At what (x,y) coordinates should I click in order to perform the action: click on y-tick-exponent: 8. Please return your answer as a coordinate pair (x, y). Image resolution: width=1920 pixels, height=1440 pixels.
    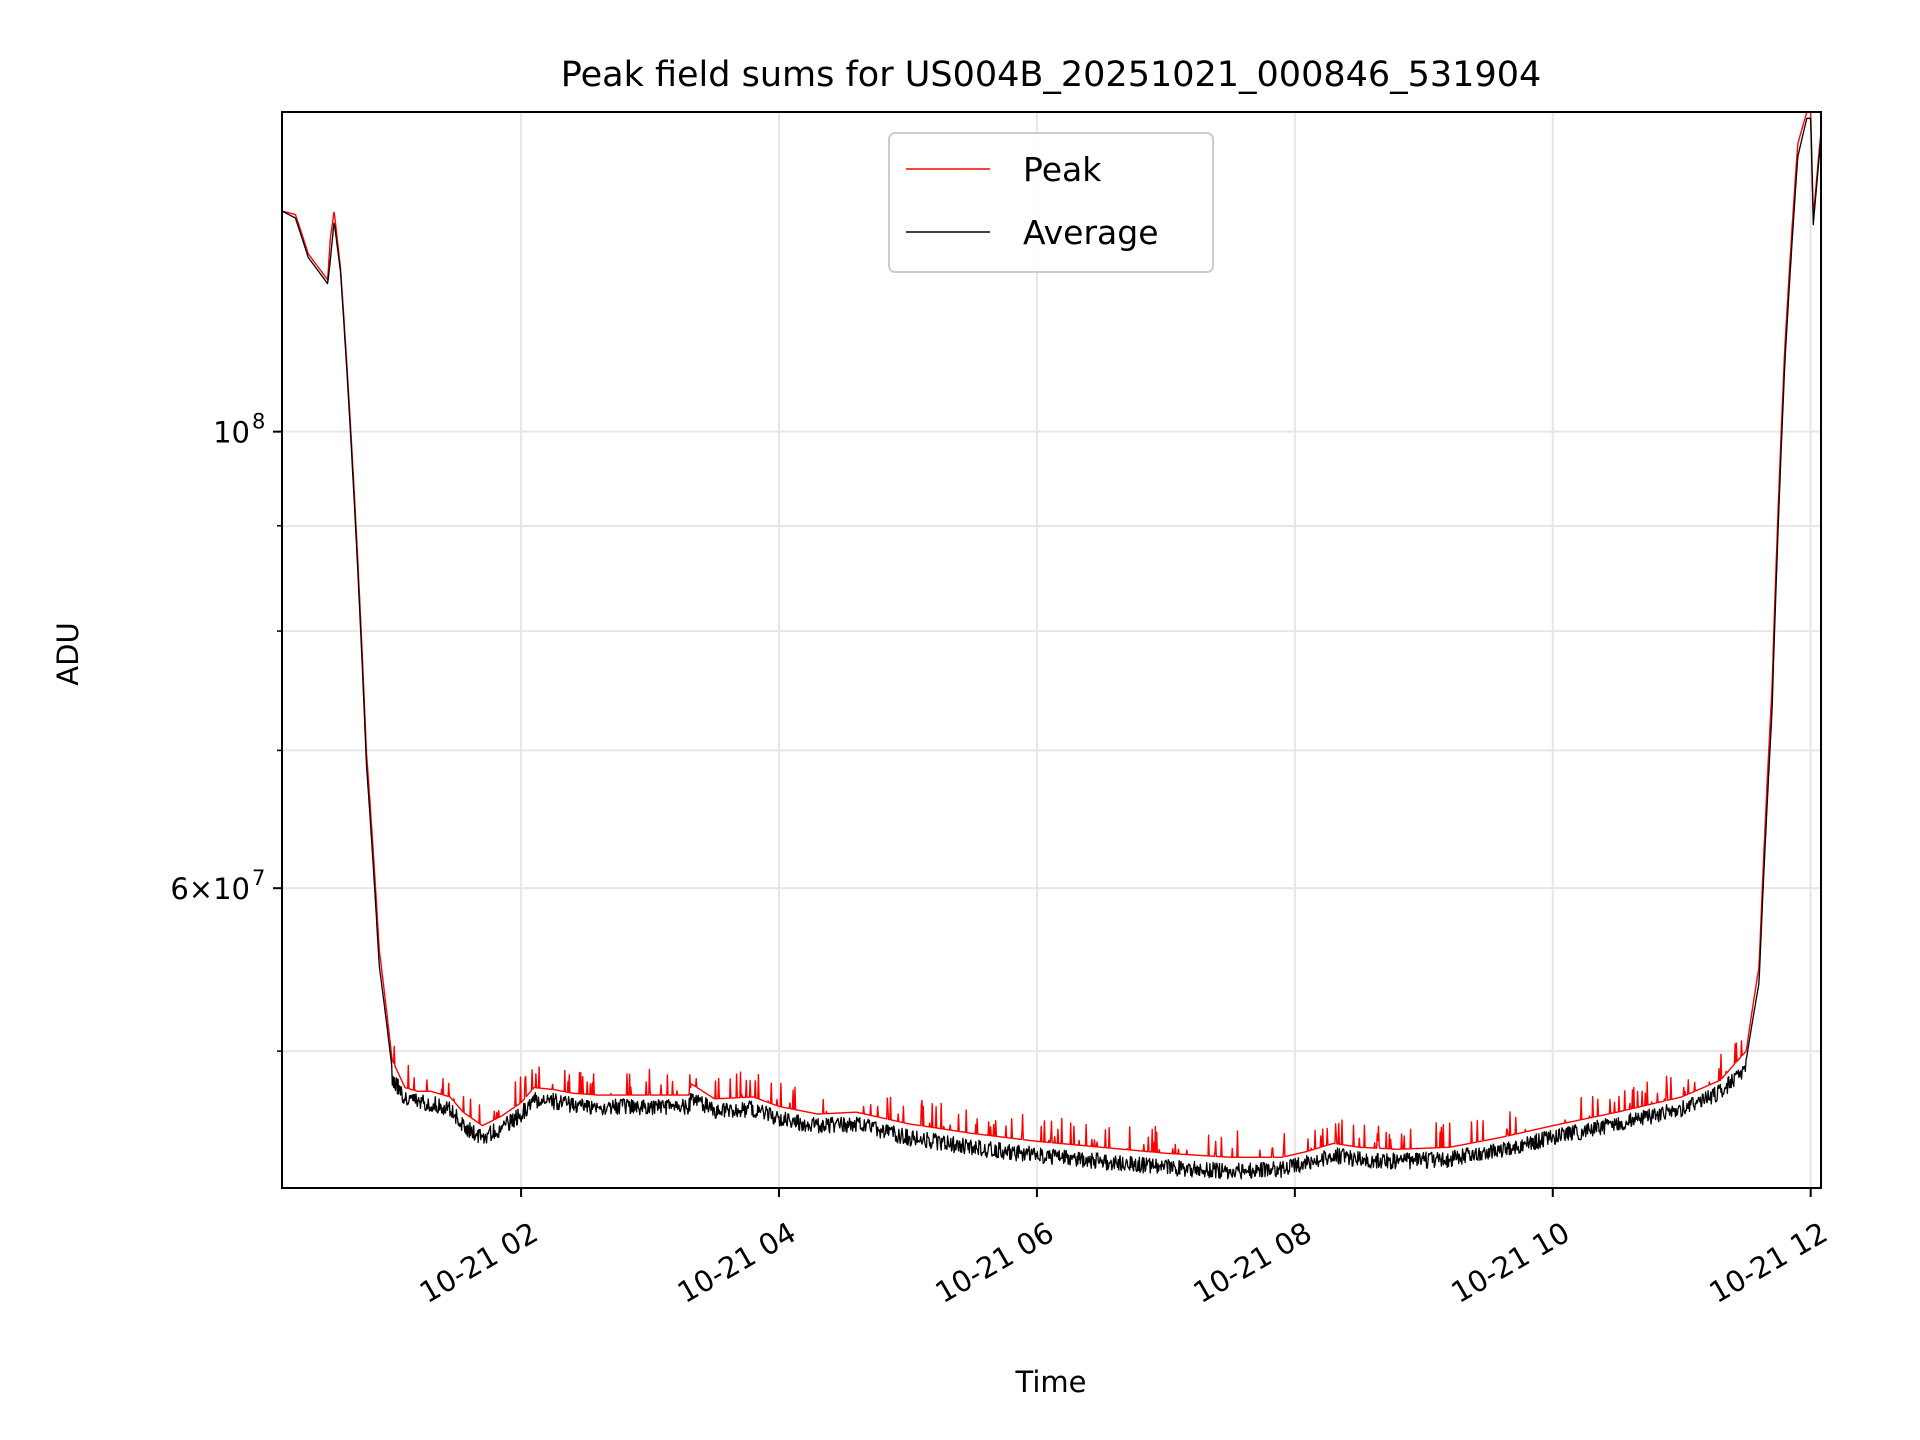
    Looking at the image, I should click on (258, 422).